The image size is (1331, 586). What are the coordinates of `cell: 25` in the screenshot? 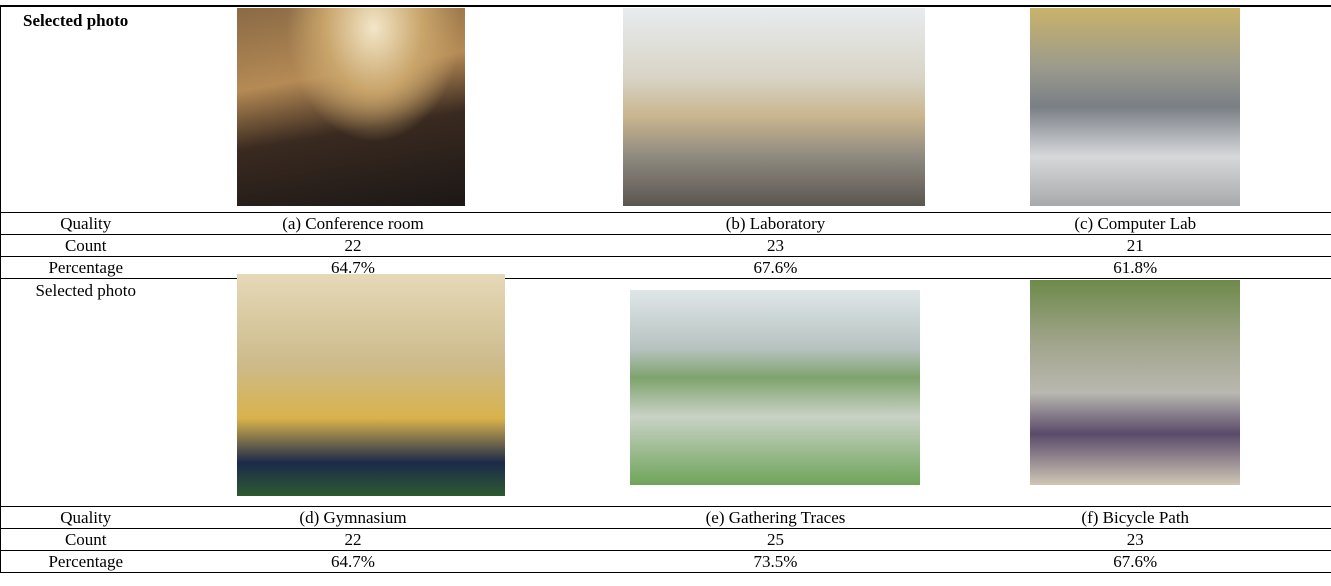 It's located at (775, 539).